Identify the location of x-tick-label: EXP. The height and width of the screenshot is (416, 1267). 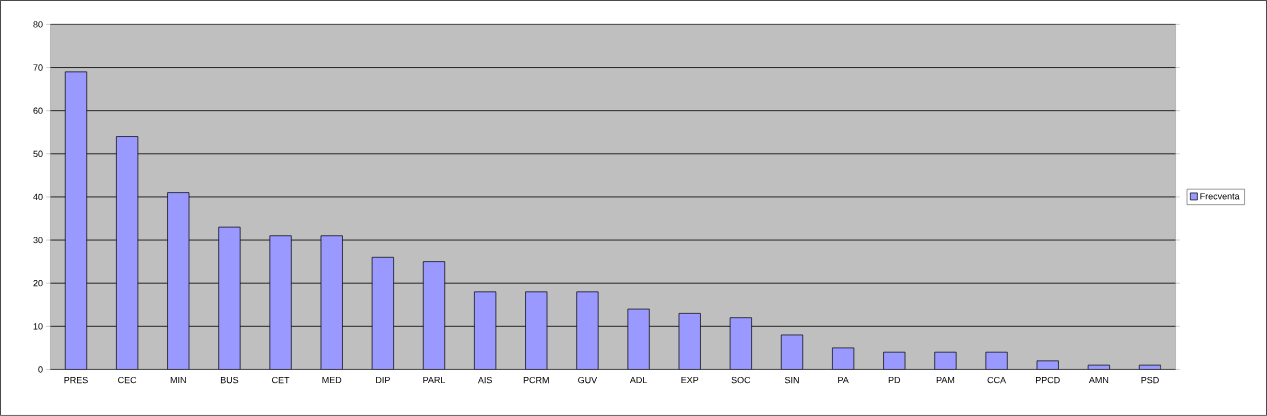
(690, 380).